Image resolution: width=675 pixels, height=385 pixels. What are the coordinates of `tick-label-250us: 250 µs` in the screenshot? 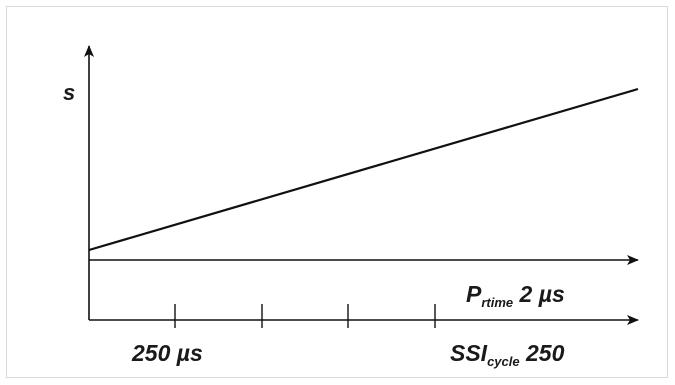 It's located at (167, 353).